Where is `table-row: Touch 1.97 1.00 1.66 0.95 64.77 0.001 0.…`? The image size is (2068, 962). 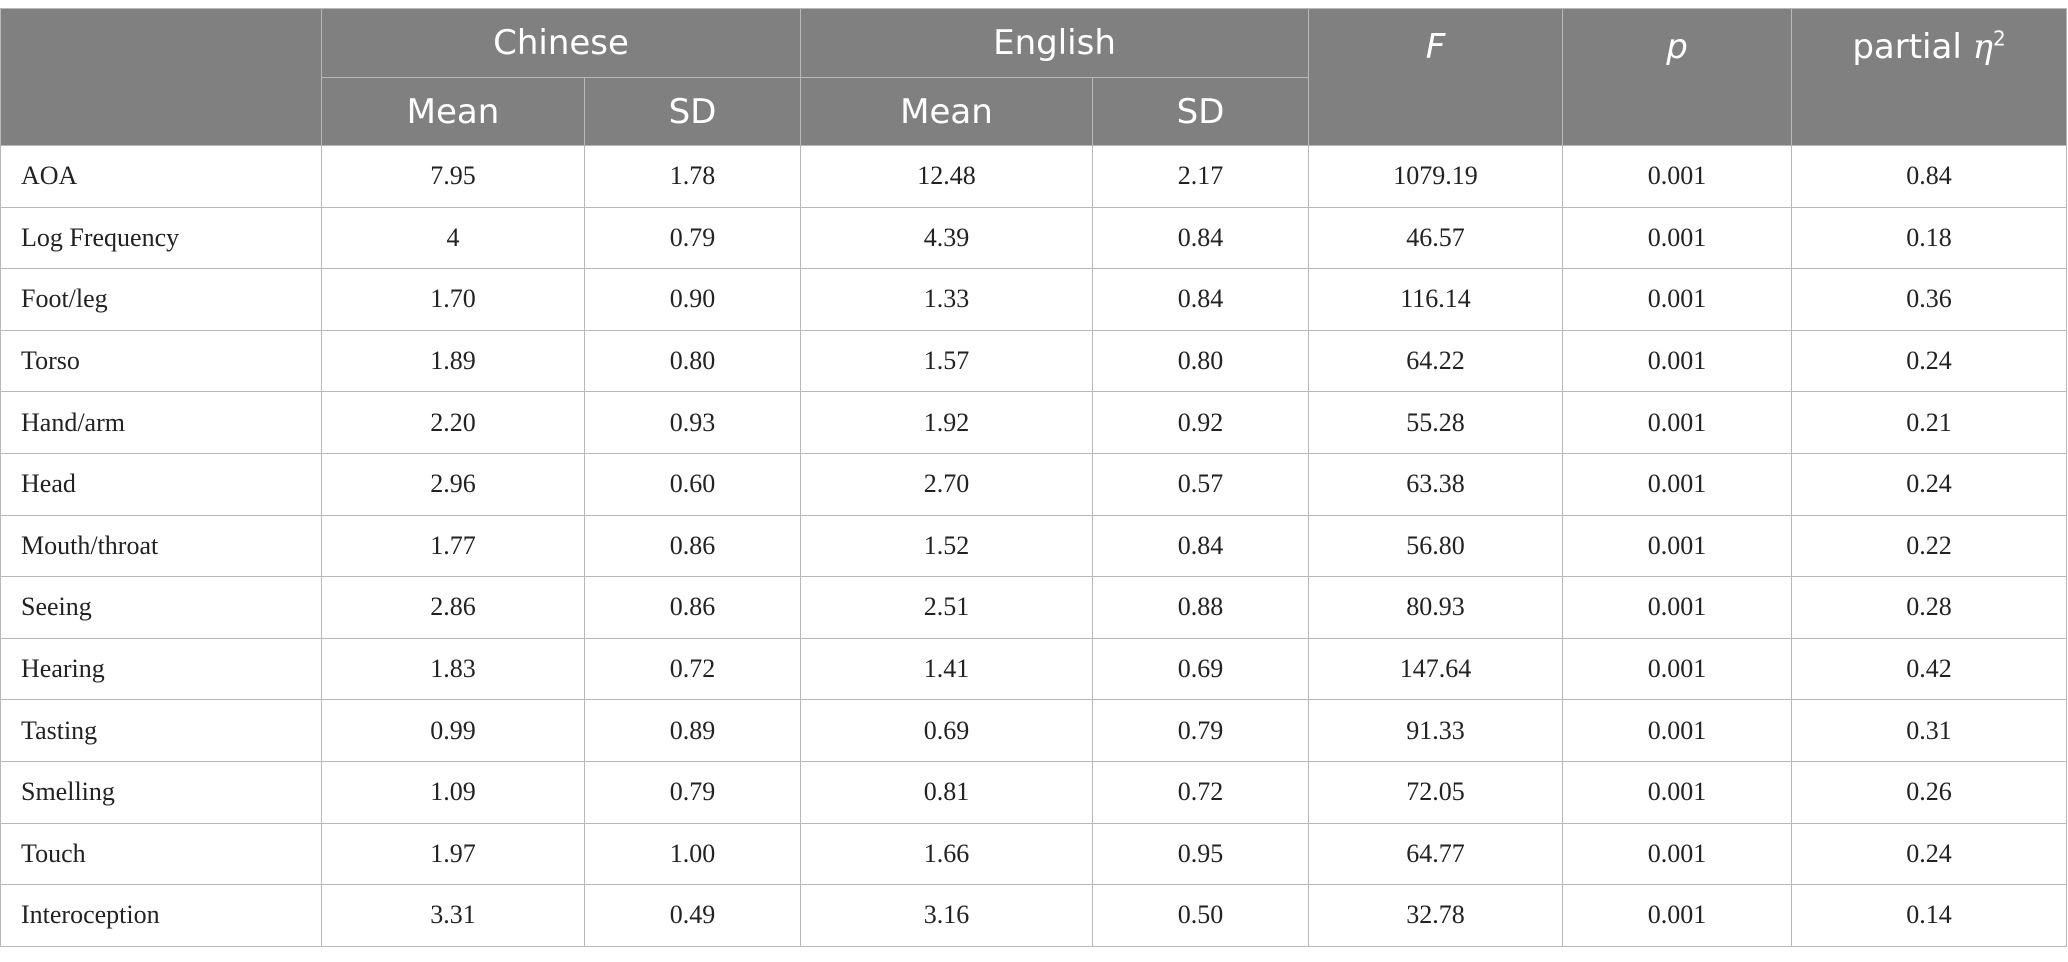 table-row: Touch 1.97 1.00 1.66 0.95 64.77 0.001 0.… is located at coordinates (1033, 854).